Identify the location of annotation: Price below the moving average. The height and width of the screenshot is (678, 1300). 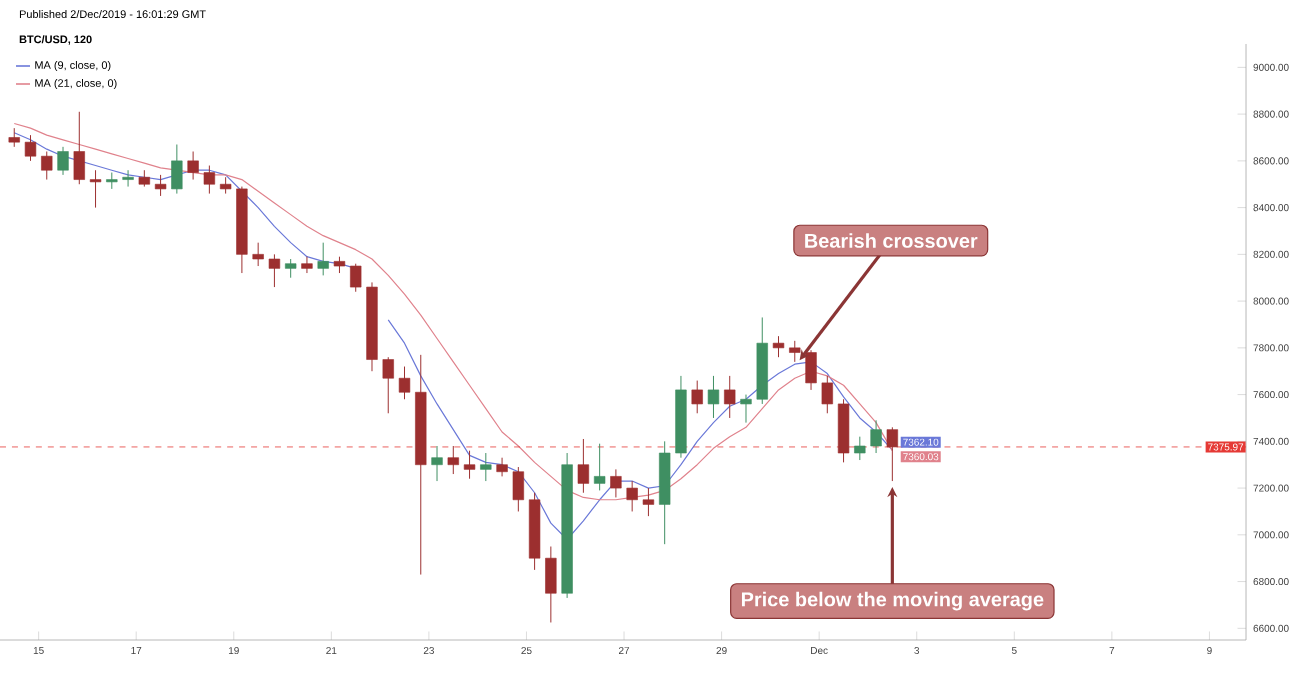
(892, 601).